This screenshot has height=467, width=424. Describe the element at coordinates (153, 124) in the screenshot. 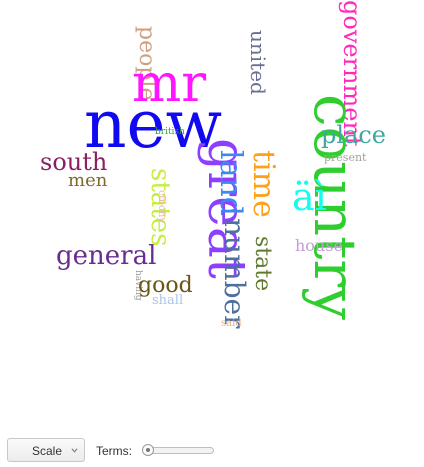

I see `word-new: new` at that location.